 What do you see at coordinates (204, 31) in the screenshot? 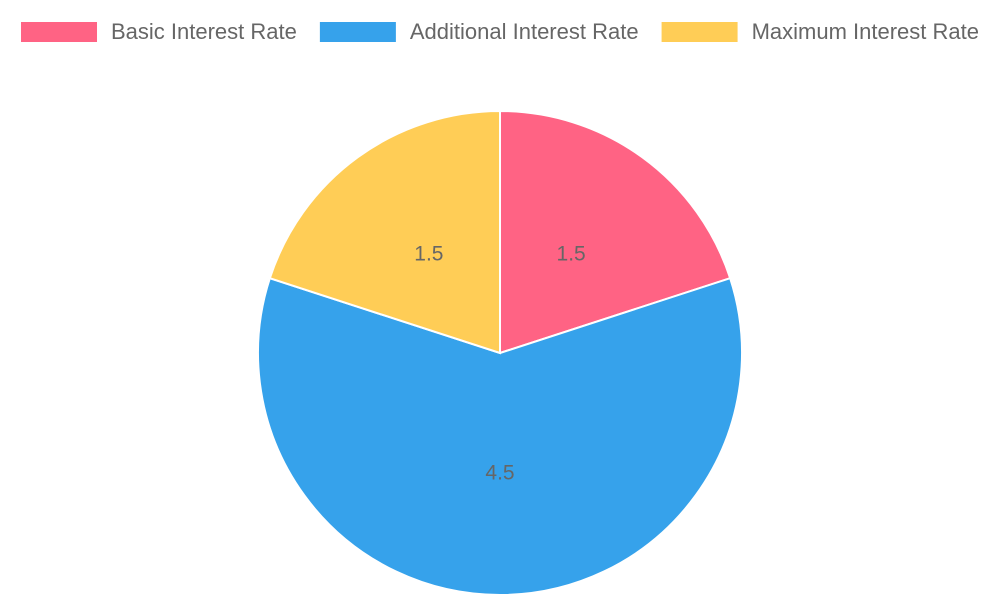
I see `legend-label: Basic Interest Rate` at bounding box center [204, 31].